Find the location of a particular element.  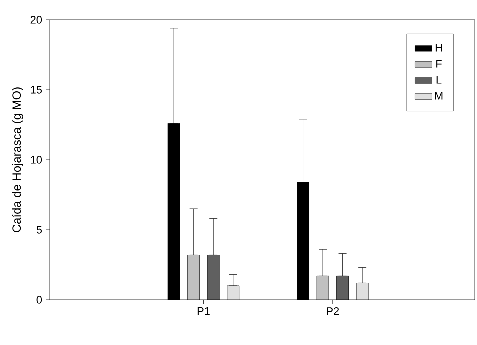

x-tick-label: P2 is located at coordinates (333, 312).